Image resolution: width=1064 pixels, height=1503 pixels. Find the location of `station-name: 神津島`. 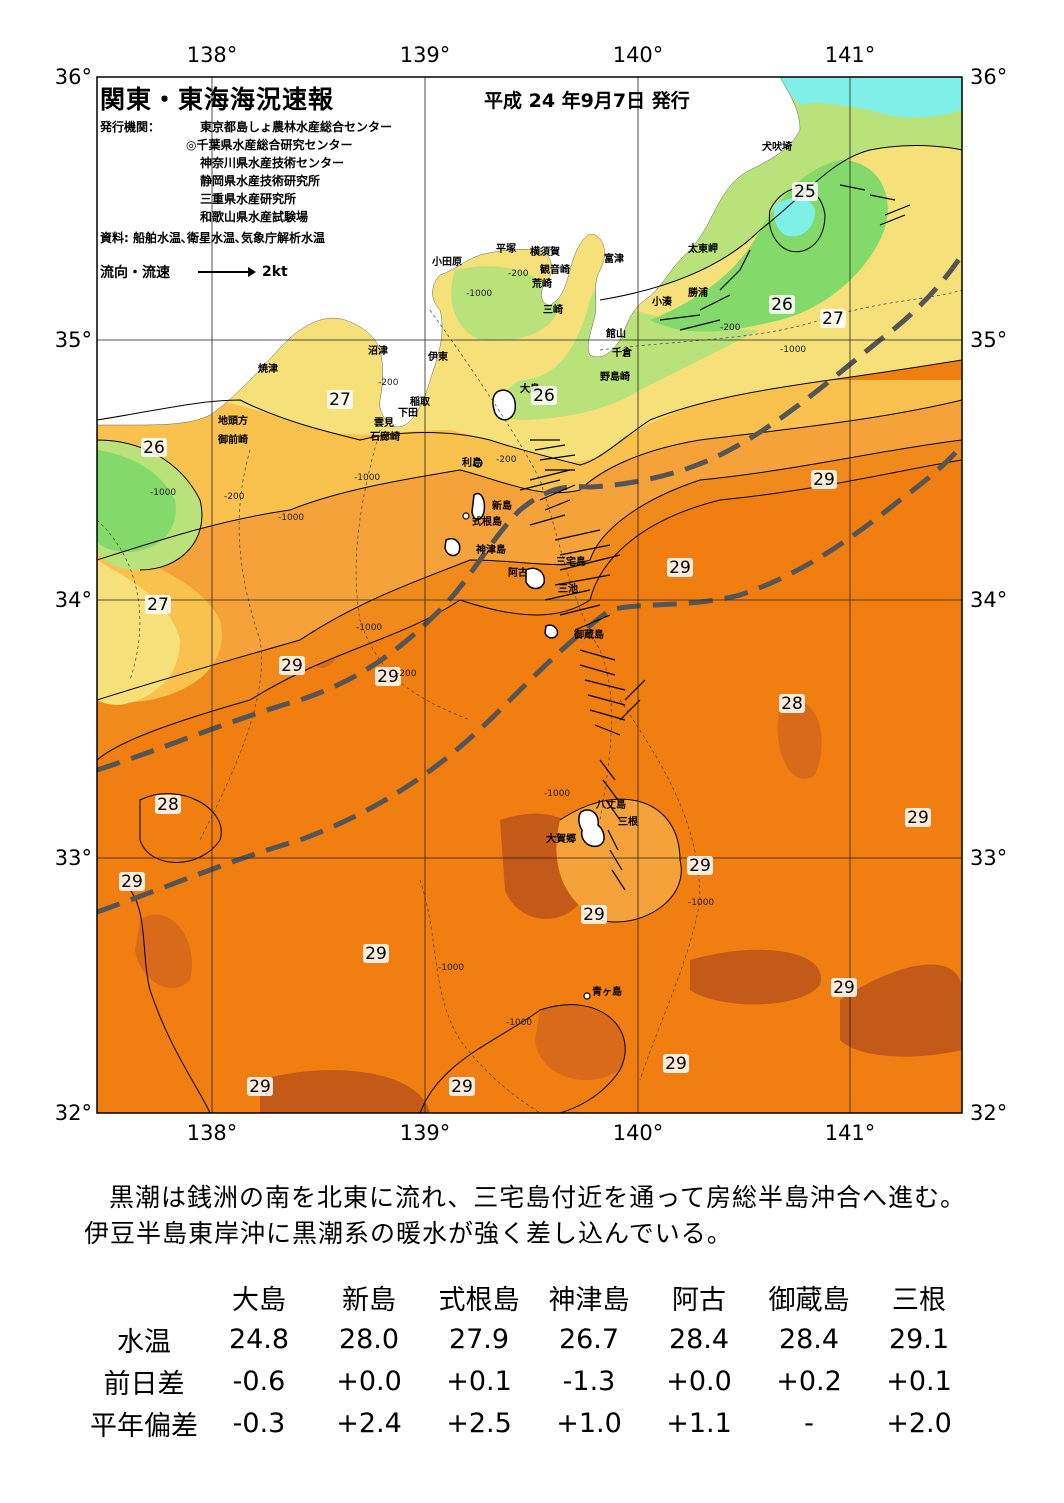

station-name: 神津島 is located at coordinates (589, 1300).